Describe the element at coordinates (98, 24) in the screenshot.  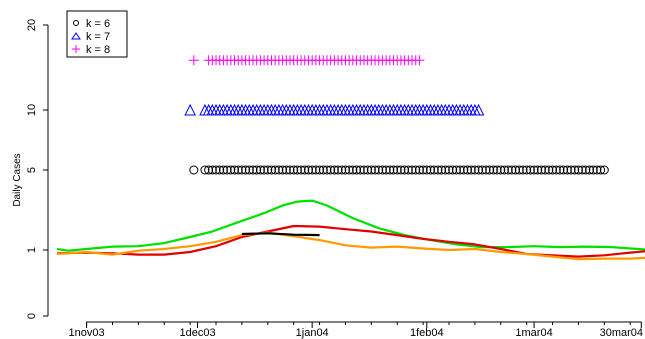
I see `legend-label: k = 6` at that location.